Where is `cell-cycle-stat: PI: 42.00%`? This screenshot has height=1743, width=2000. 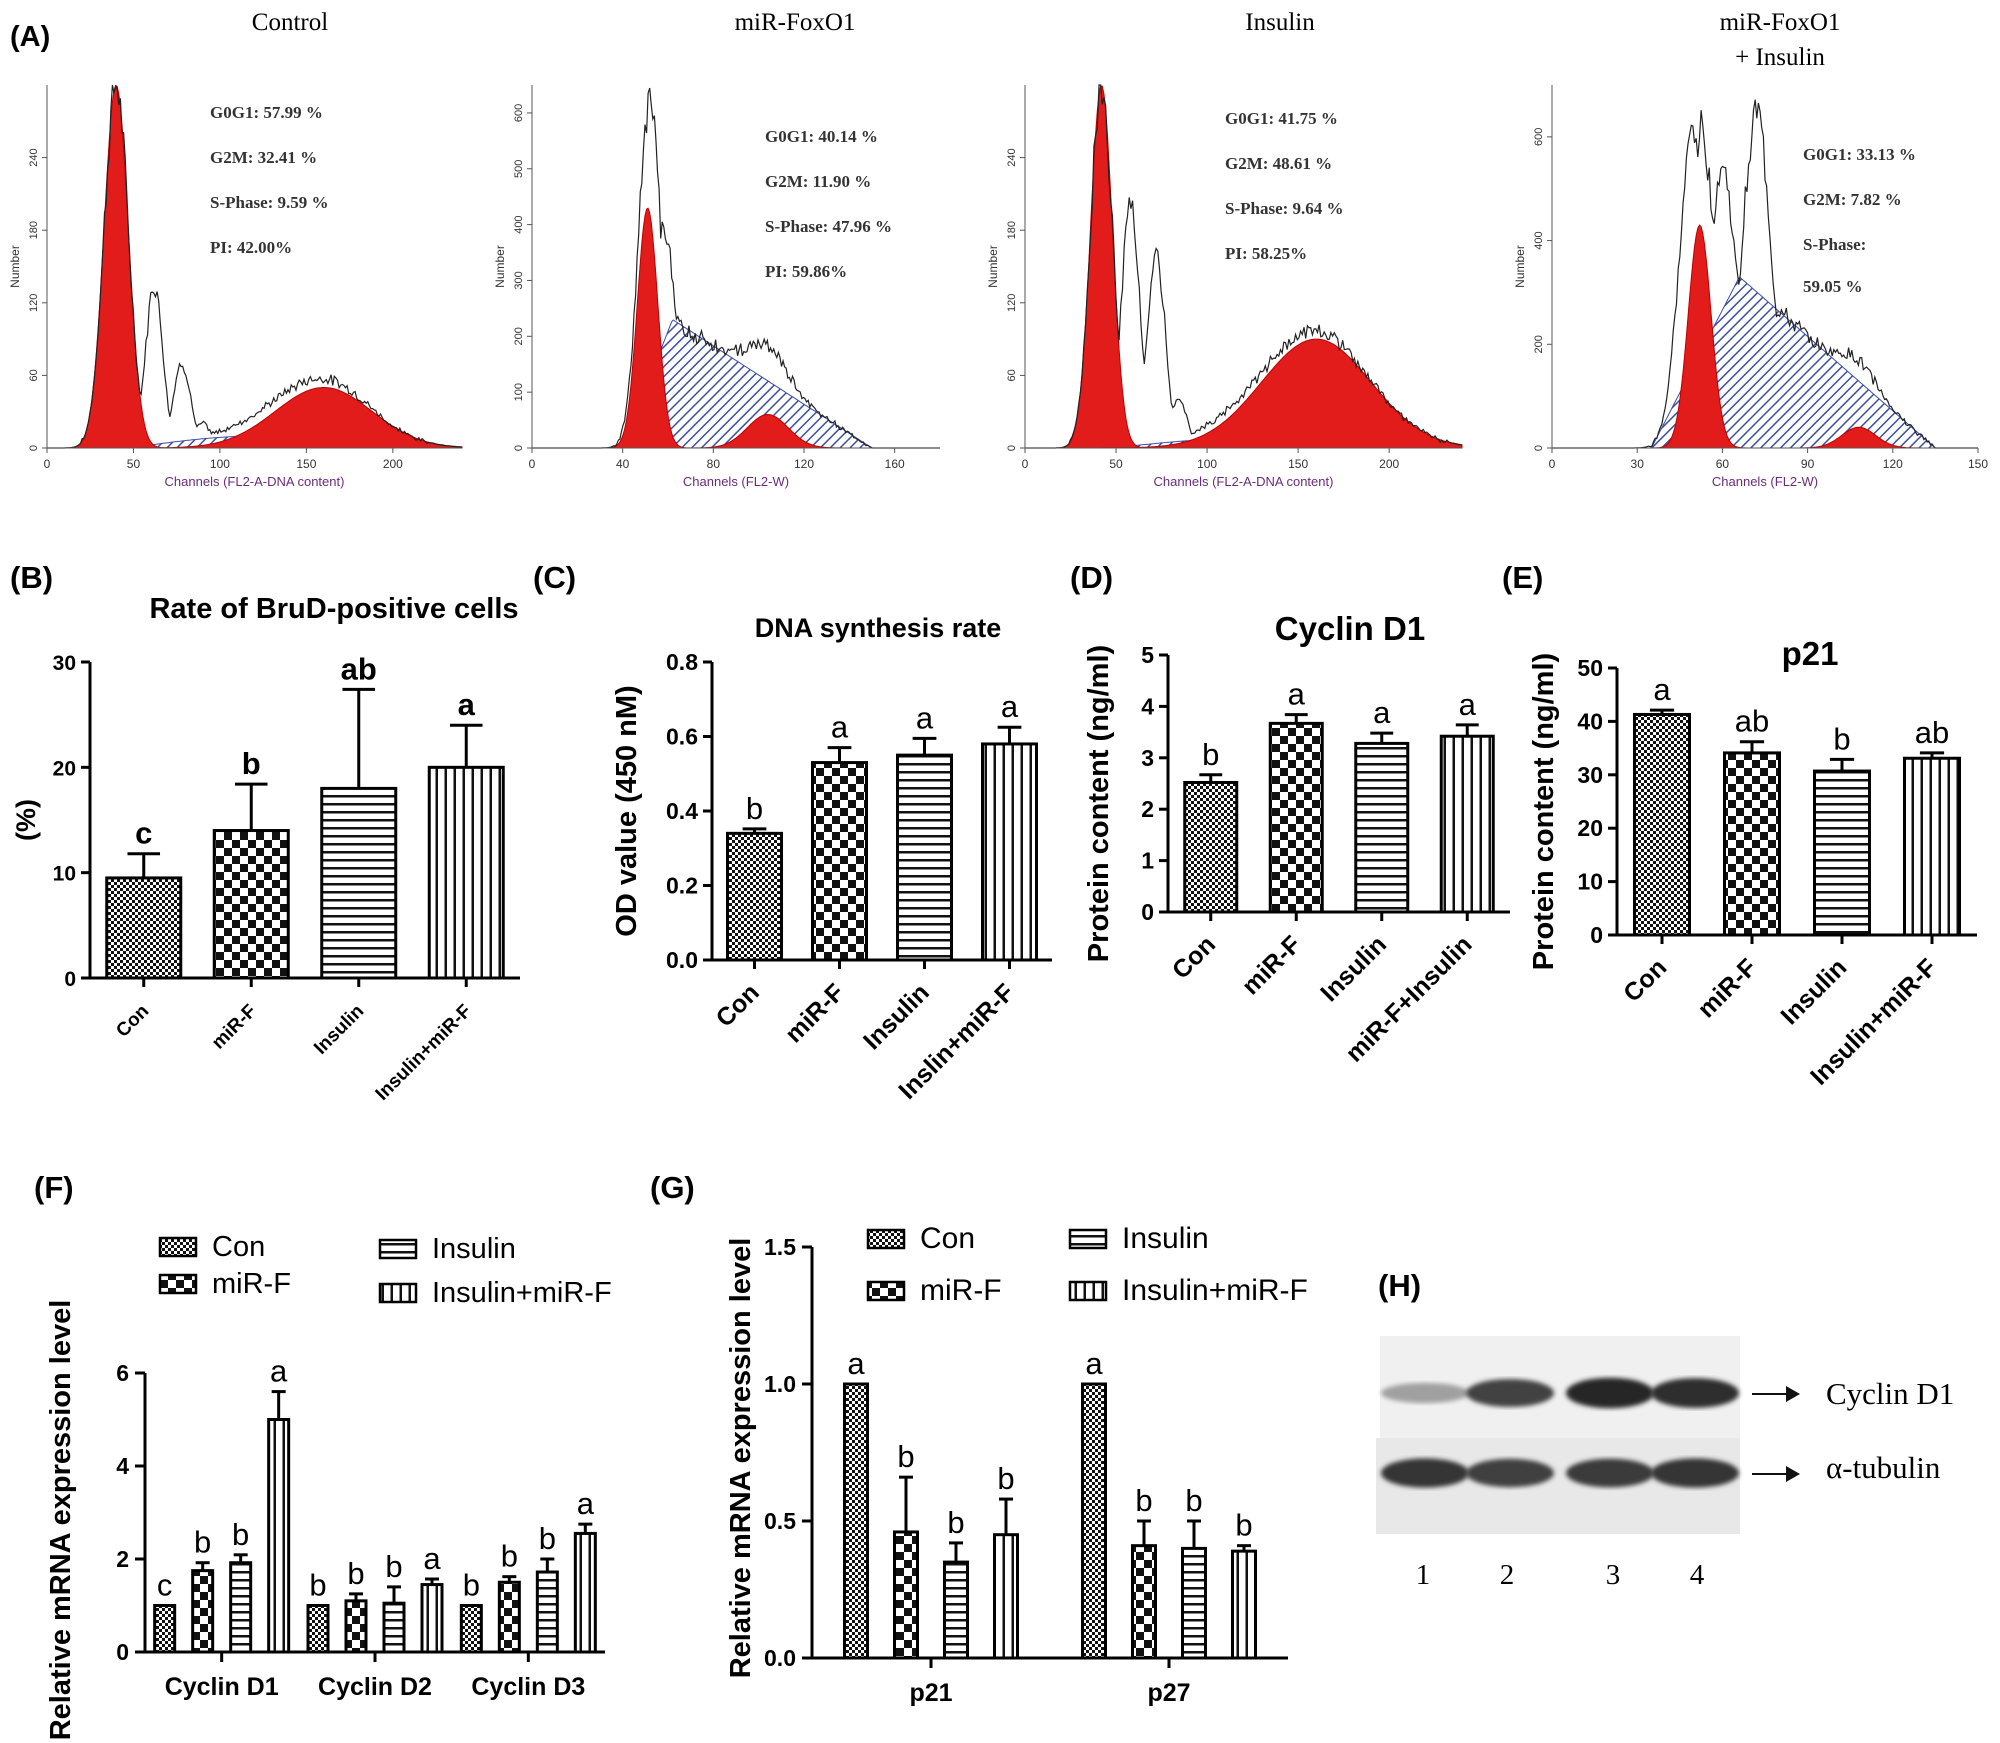
cell-cycle-stat: PI: 42.00% is located at coordinates (251, 247).